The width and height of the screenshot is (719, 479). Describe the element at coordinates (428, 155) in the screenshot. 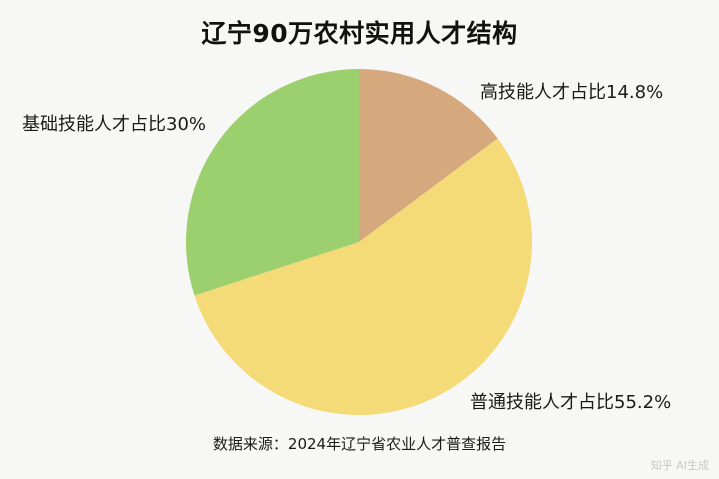

I see `pie-slice-high-skill` at that location.